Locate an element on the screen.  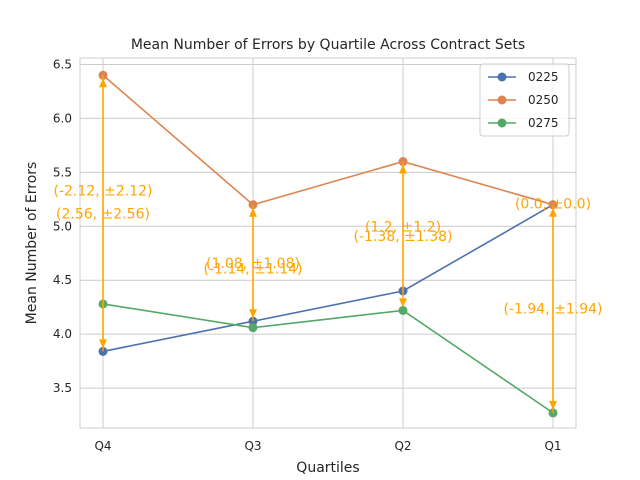
y-tick-label: 4.0 is located at coordinates (62, 334).